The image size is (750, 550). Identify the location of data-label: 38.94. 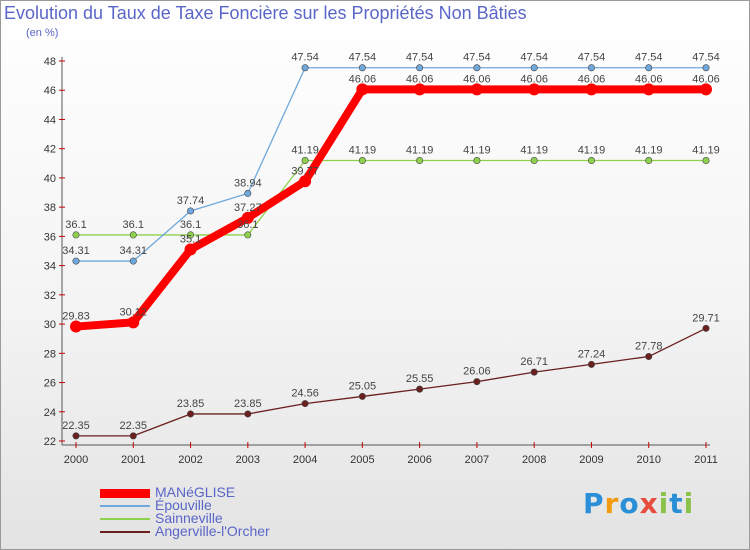
(248, 183).